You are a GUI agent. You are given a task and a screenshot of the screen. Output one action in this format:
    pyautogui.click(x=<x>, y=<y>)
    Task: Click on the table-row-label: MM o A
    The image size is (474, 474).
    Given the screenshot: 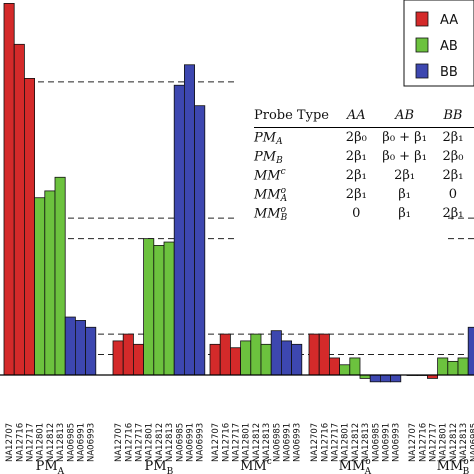 What is the action you would take?
    pyautogui.click(x=294, y=194)
    